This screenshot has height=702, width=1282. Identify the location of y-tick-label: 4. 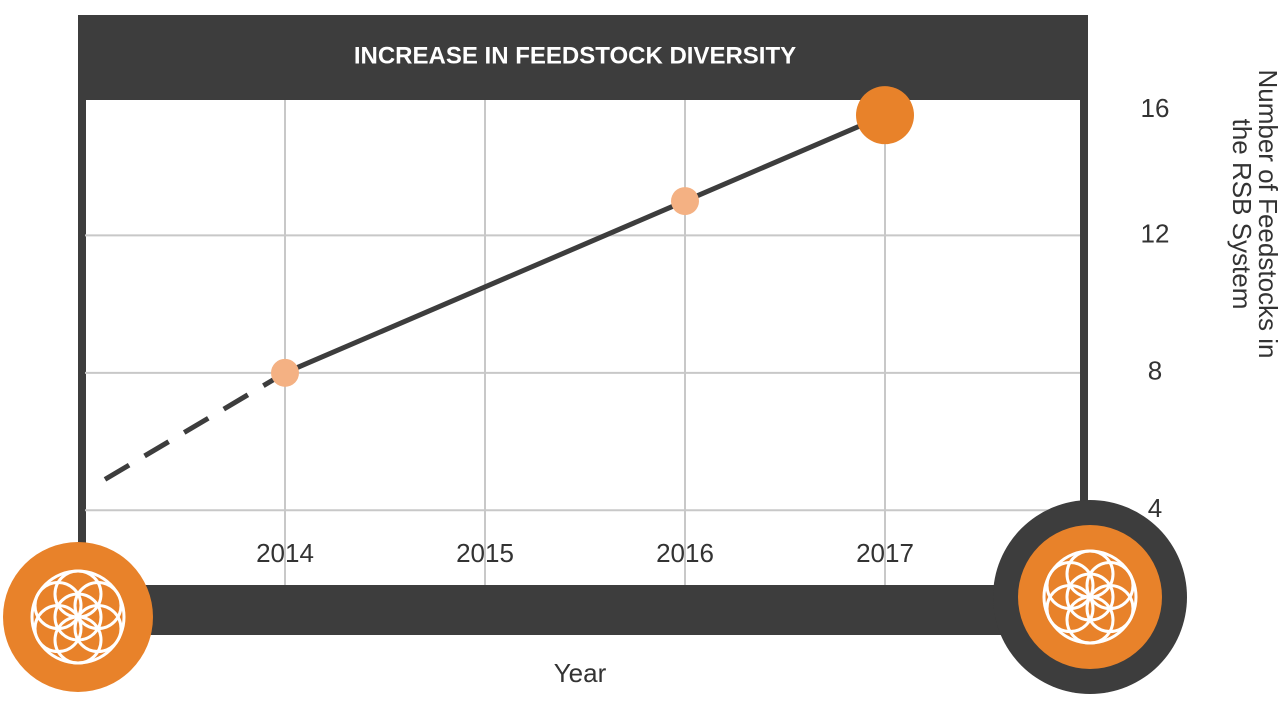
(1155, 508).